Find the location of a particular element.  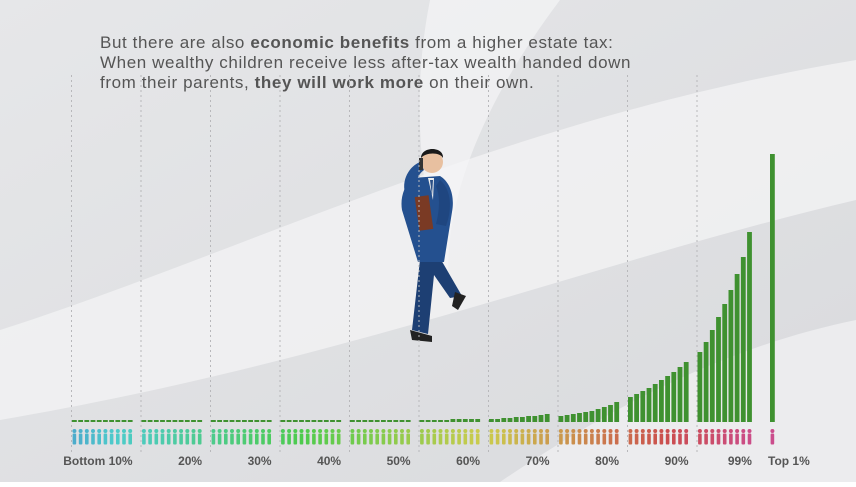

x-tick-label: 99% is located at coordinates (740, 461).